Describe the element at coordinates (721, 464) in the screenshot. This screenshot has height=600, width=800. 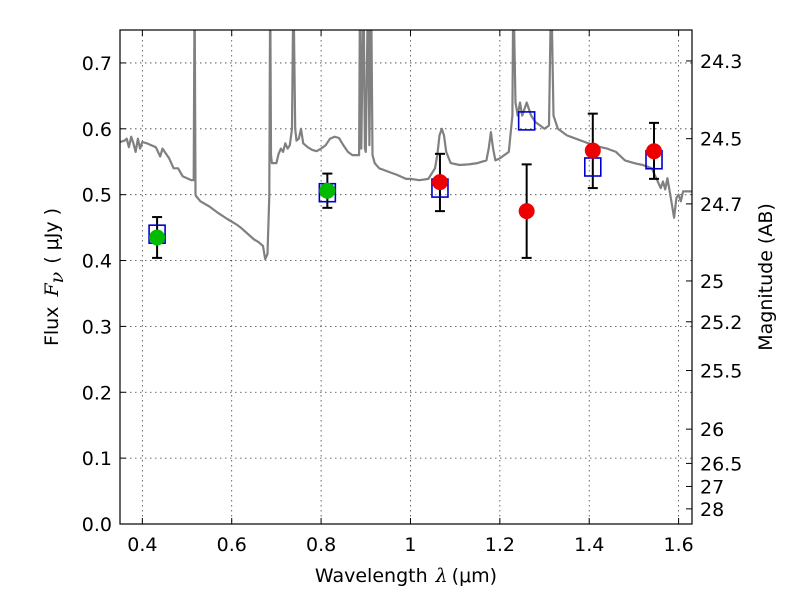
I see `y2-tick-label: 26.5` at that location.